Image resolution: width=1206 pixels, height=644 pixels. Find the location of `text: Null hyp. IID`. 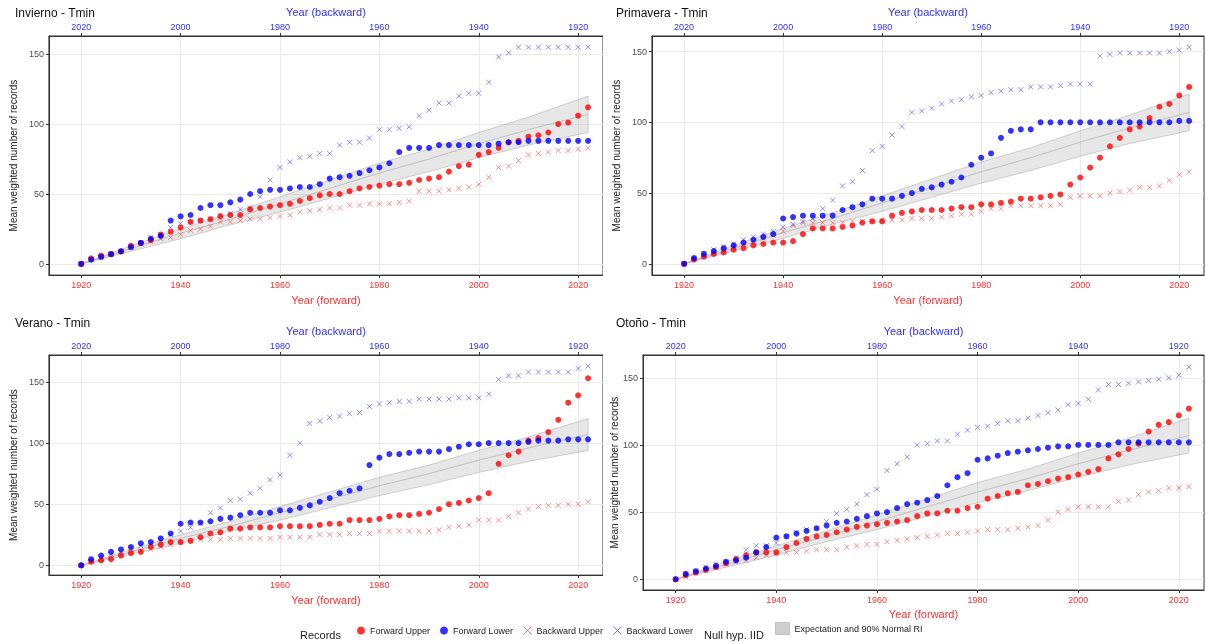

text: Null hyp. IID is located at coordinates (734, 634).